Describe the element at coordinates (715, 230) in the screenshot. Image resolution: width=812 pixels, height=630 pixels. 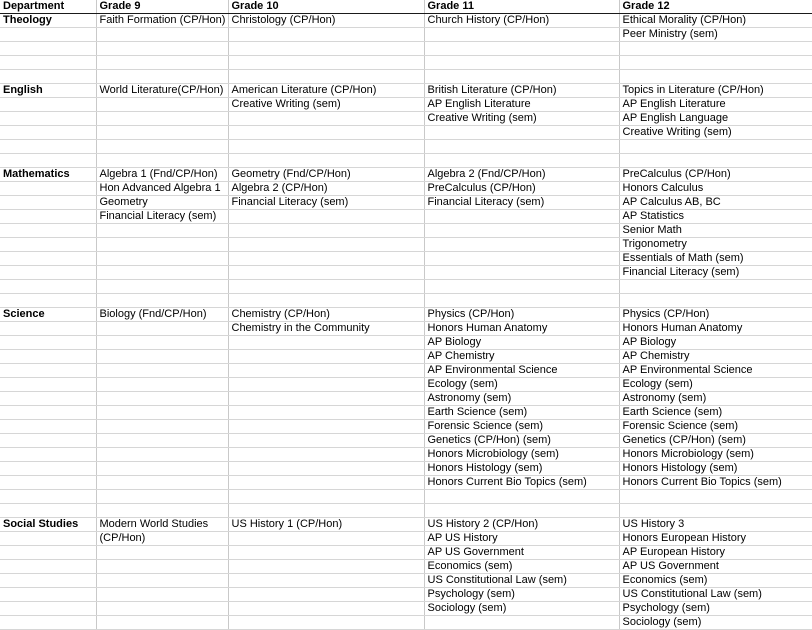
I see `course-cell-grade12: Senior Math` at that location.